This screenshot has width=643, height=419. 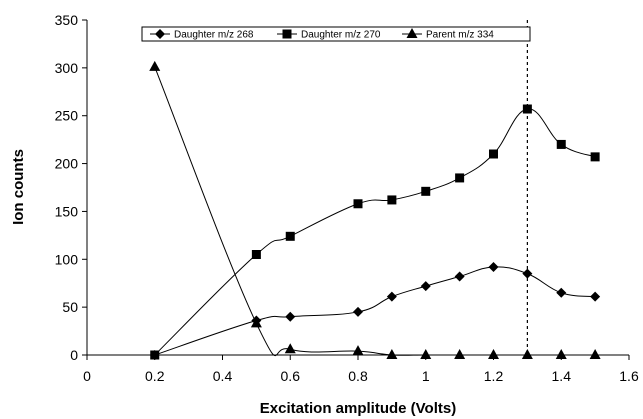 I want to click on y-tick-label: 350, so click(x=67, y=20).